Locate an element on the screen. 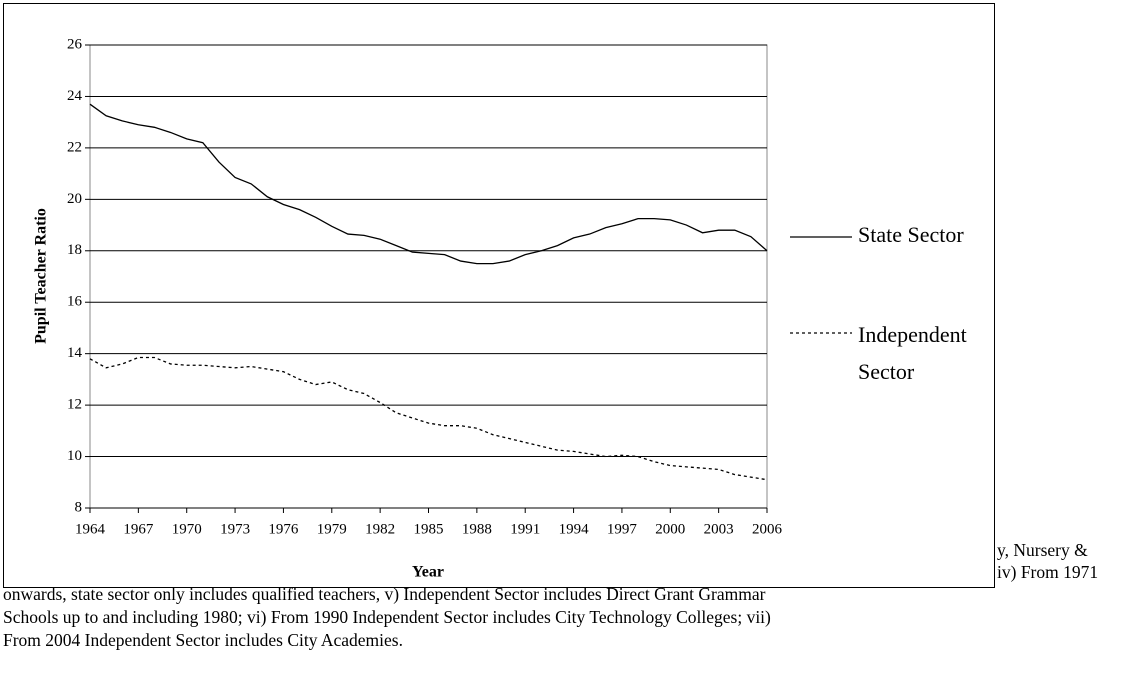 The image size is (1148, 685). x-tick-label: 1985 is located at coordinates (429, 529).